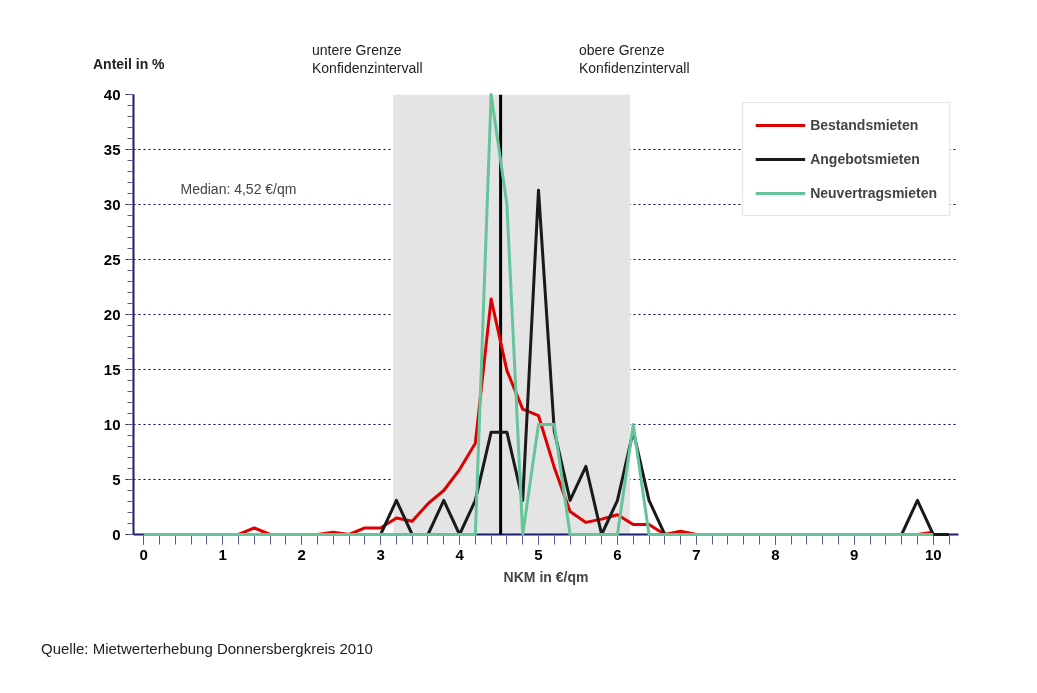 The height and width of the screenshot is (693, 1037). I want to click on y-tick-label: 20, so click(112, 314).